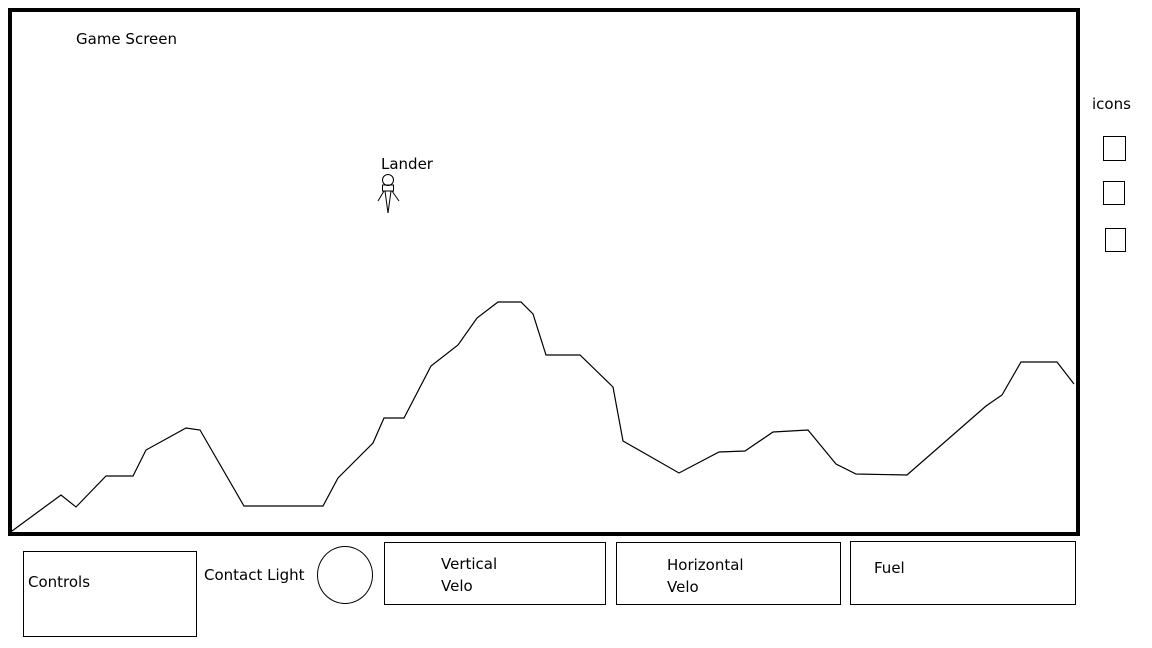  Describe the element at coordinates (254, 575) in the screenshot. I see `contact-light-label: Contact Light` at that location.